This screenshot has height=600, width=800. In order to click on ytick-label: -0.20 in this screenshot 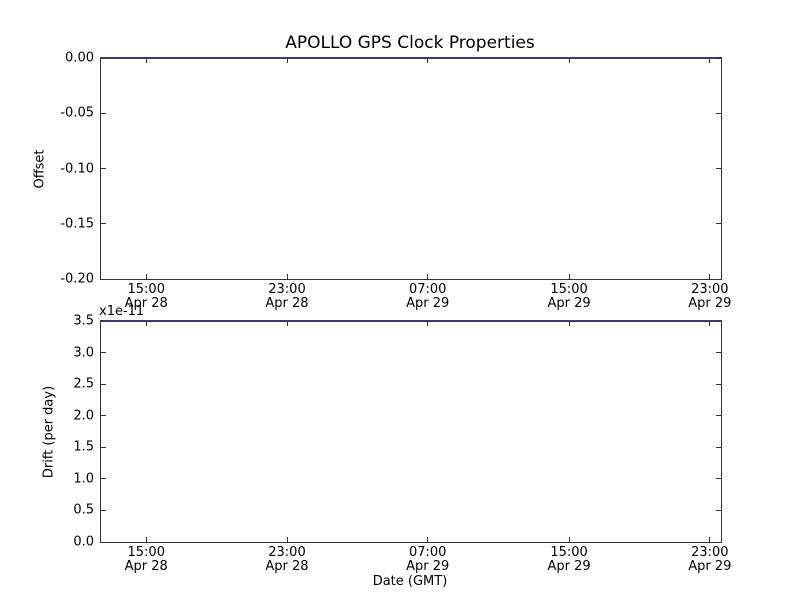, I will do `click(77, 279)`.